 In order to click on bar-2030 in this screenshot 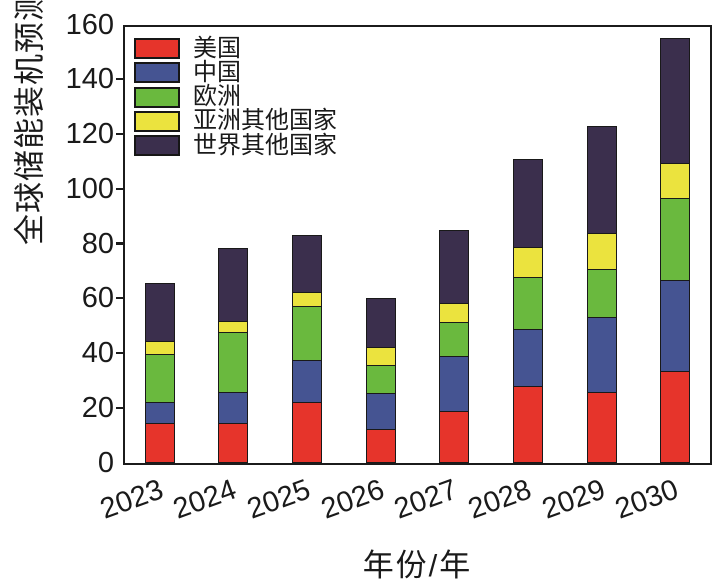, I will do `click(675, 249)`.